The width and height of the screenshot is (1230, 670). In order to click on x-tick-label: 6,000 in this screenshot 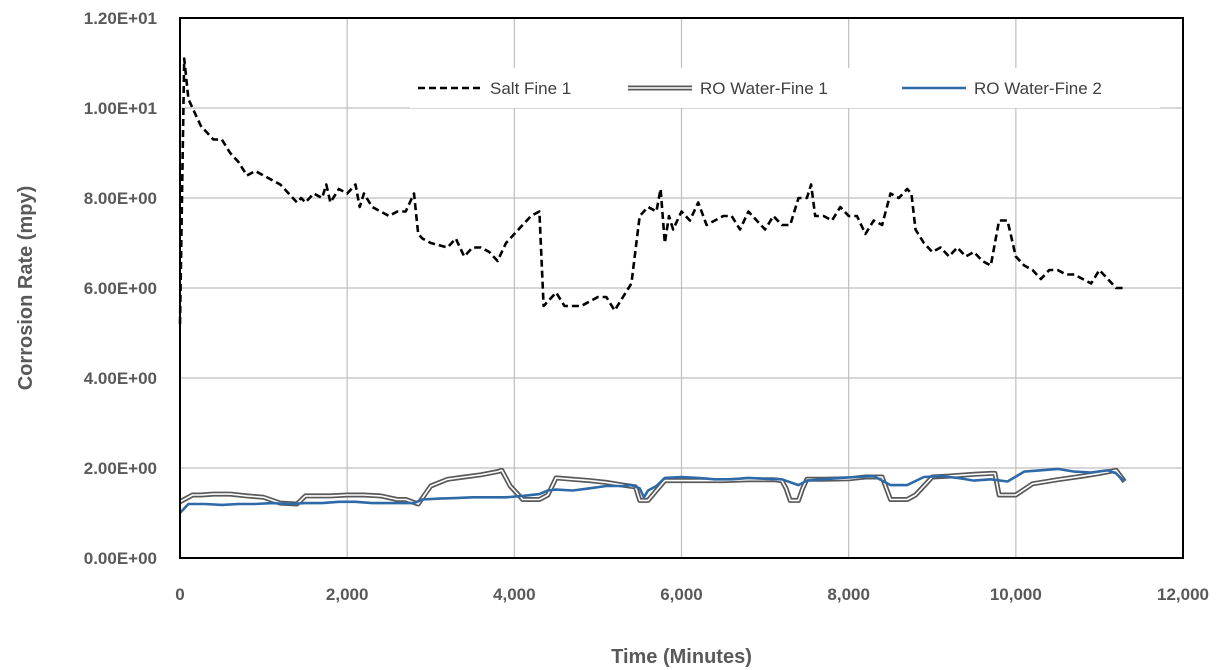, I will do `click(681, 594)`.